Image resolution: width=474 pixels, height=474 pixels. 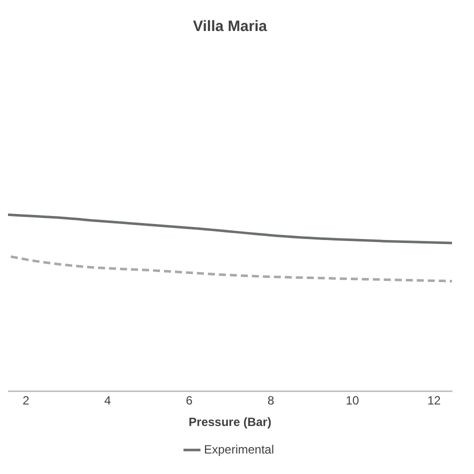 I want to click on x-tick-label: 6, so click(x=189, y=401).